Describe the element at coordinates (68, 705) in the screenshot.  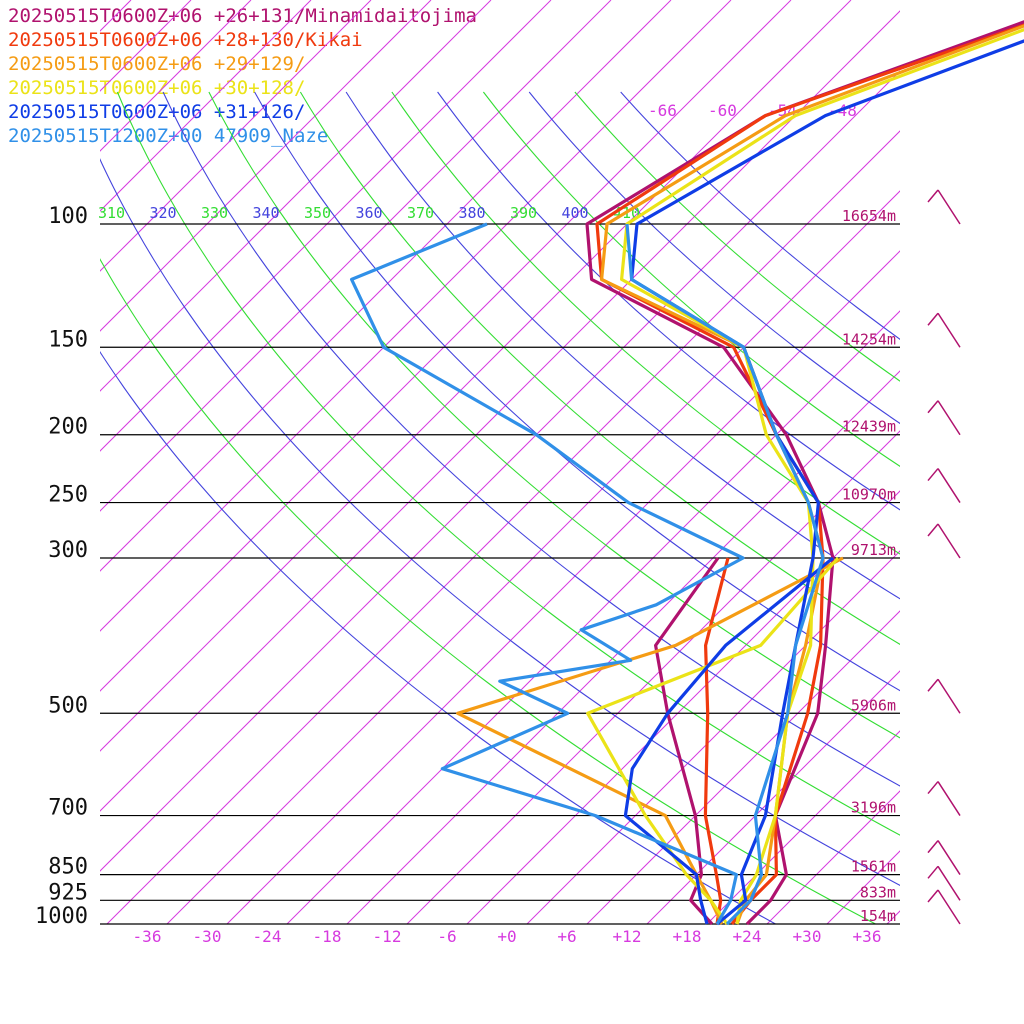
I see `pressure-label: 500` at that location.